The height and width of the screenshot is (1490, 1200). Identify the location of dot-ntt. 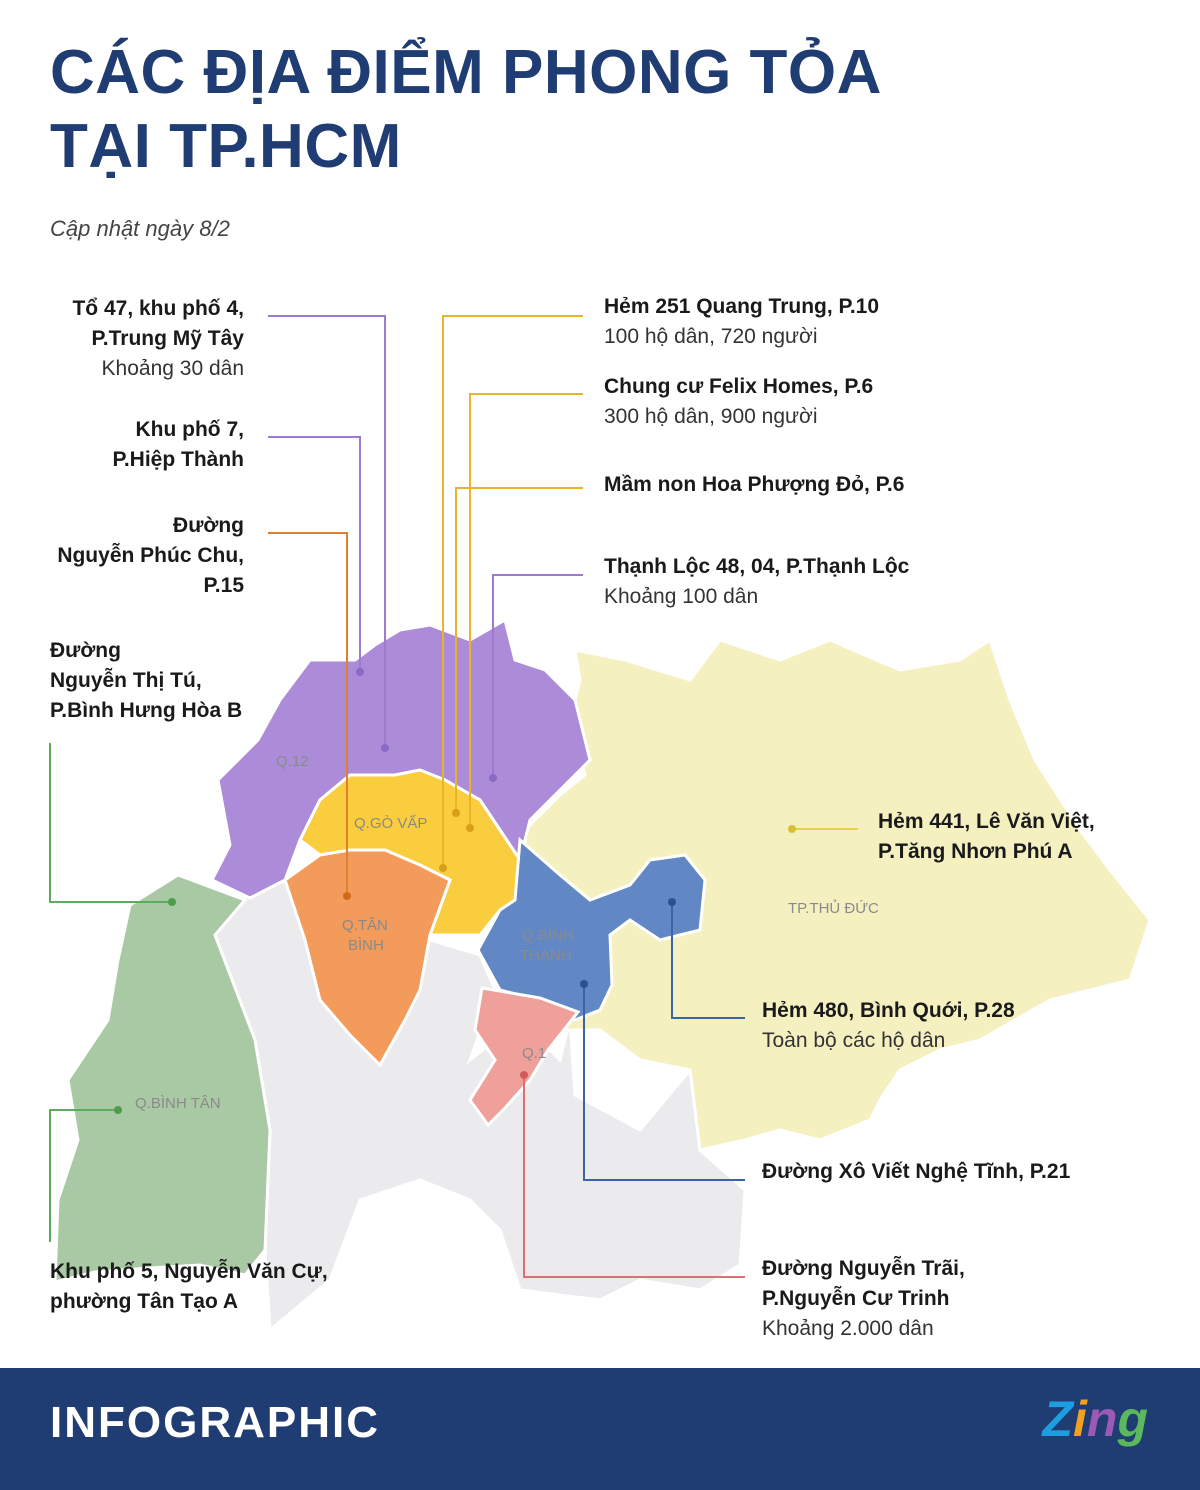
(172, 902).